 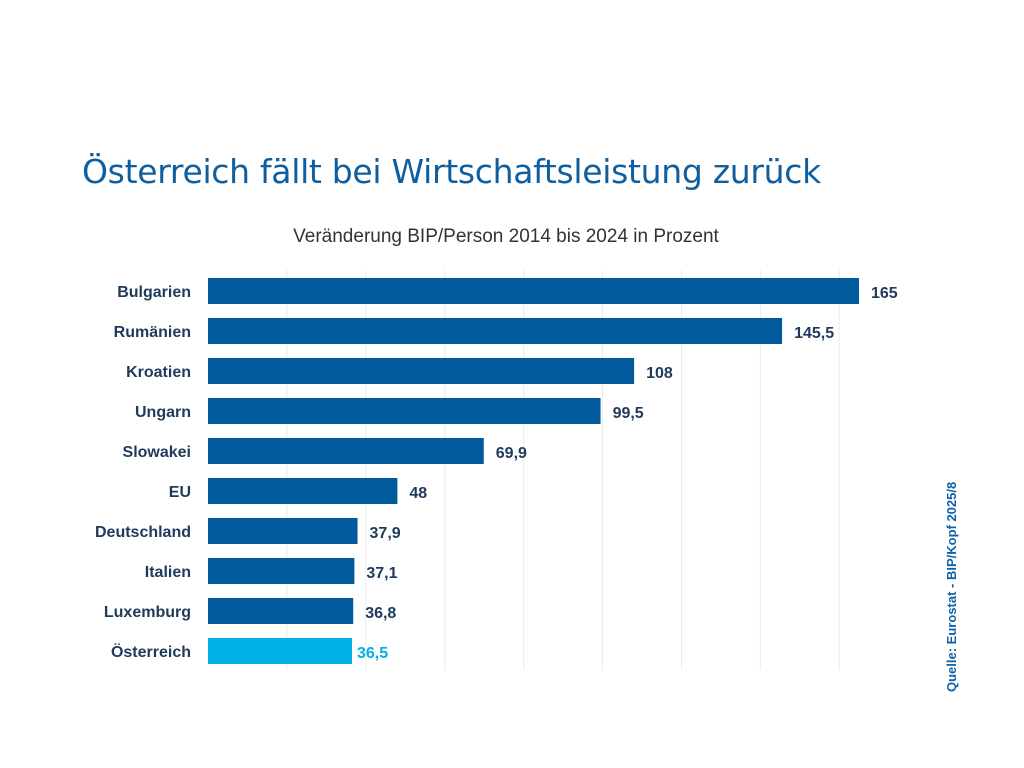 What do you see at coordinates (157, 452) in the screenshot?
I see `category-label: Slowakei` at bounding box center [157, 452].